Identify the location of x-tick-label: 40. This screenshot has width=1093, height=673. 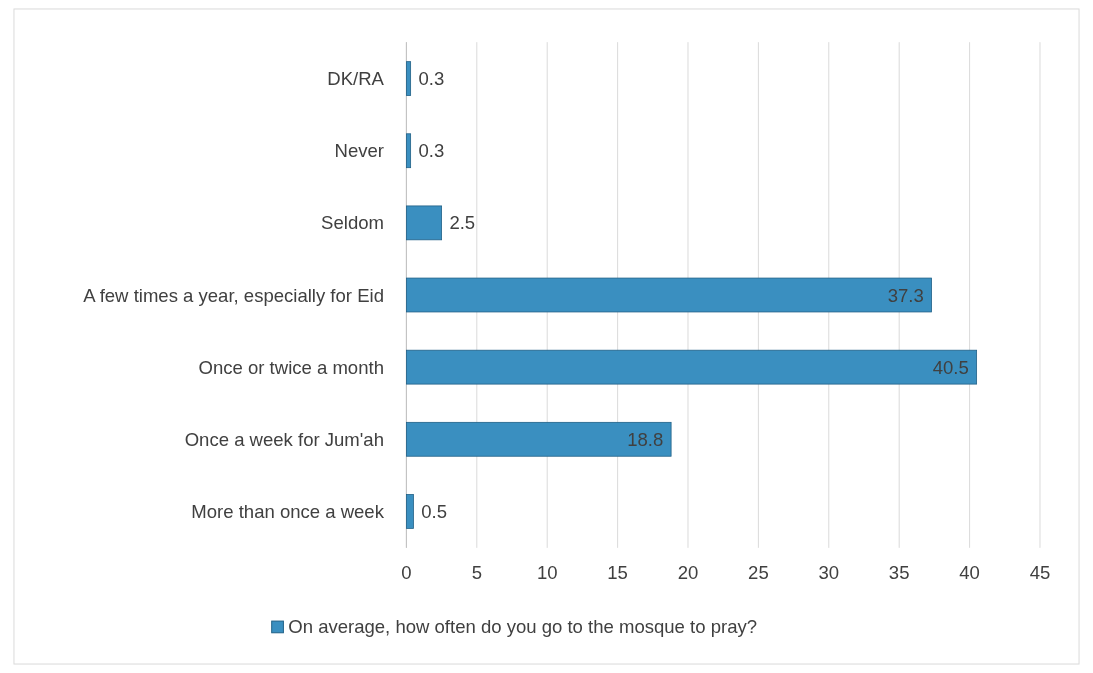
(969, 573).